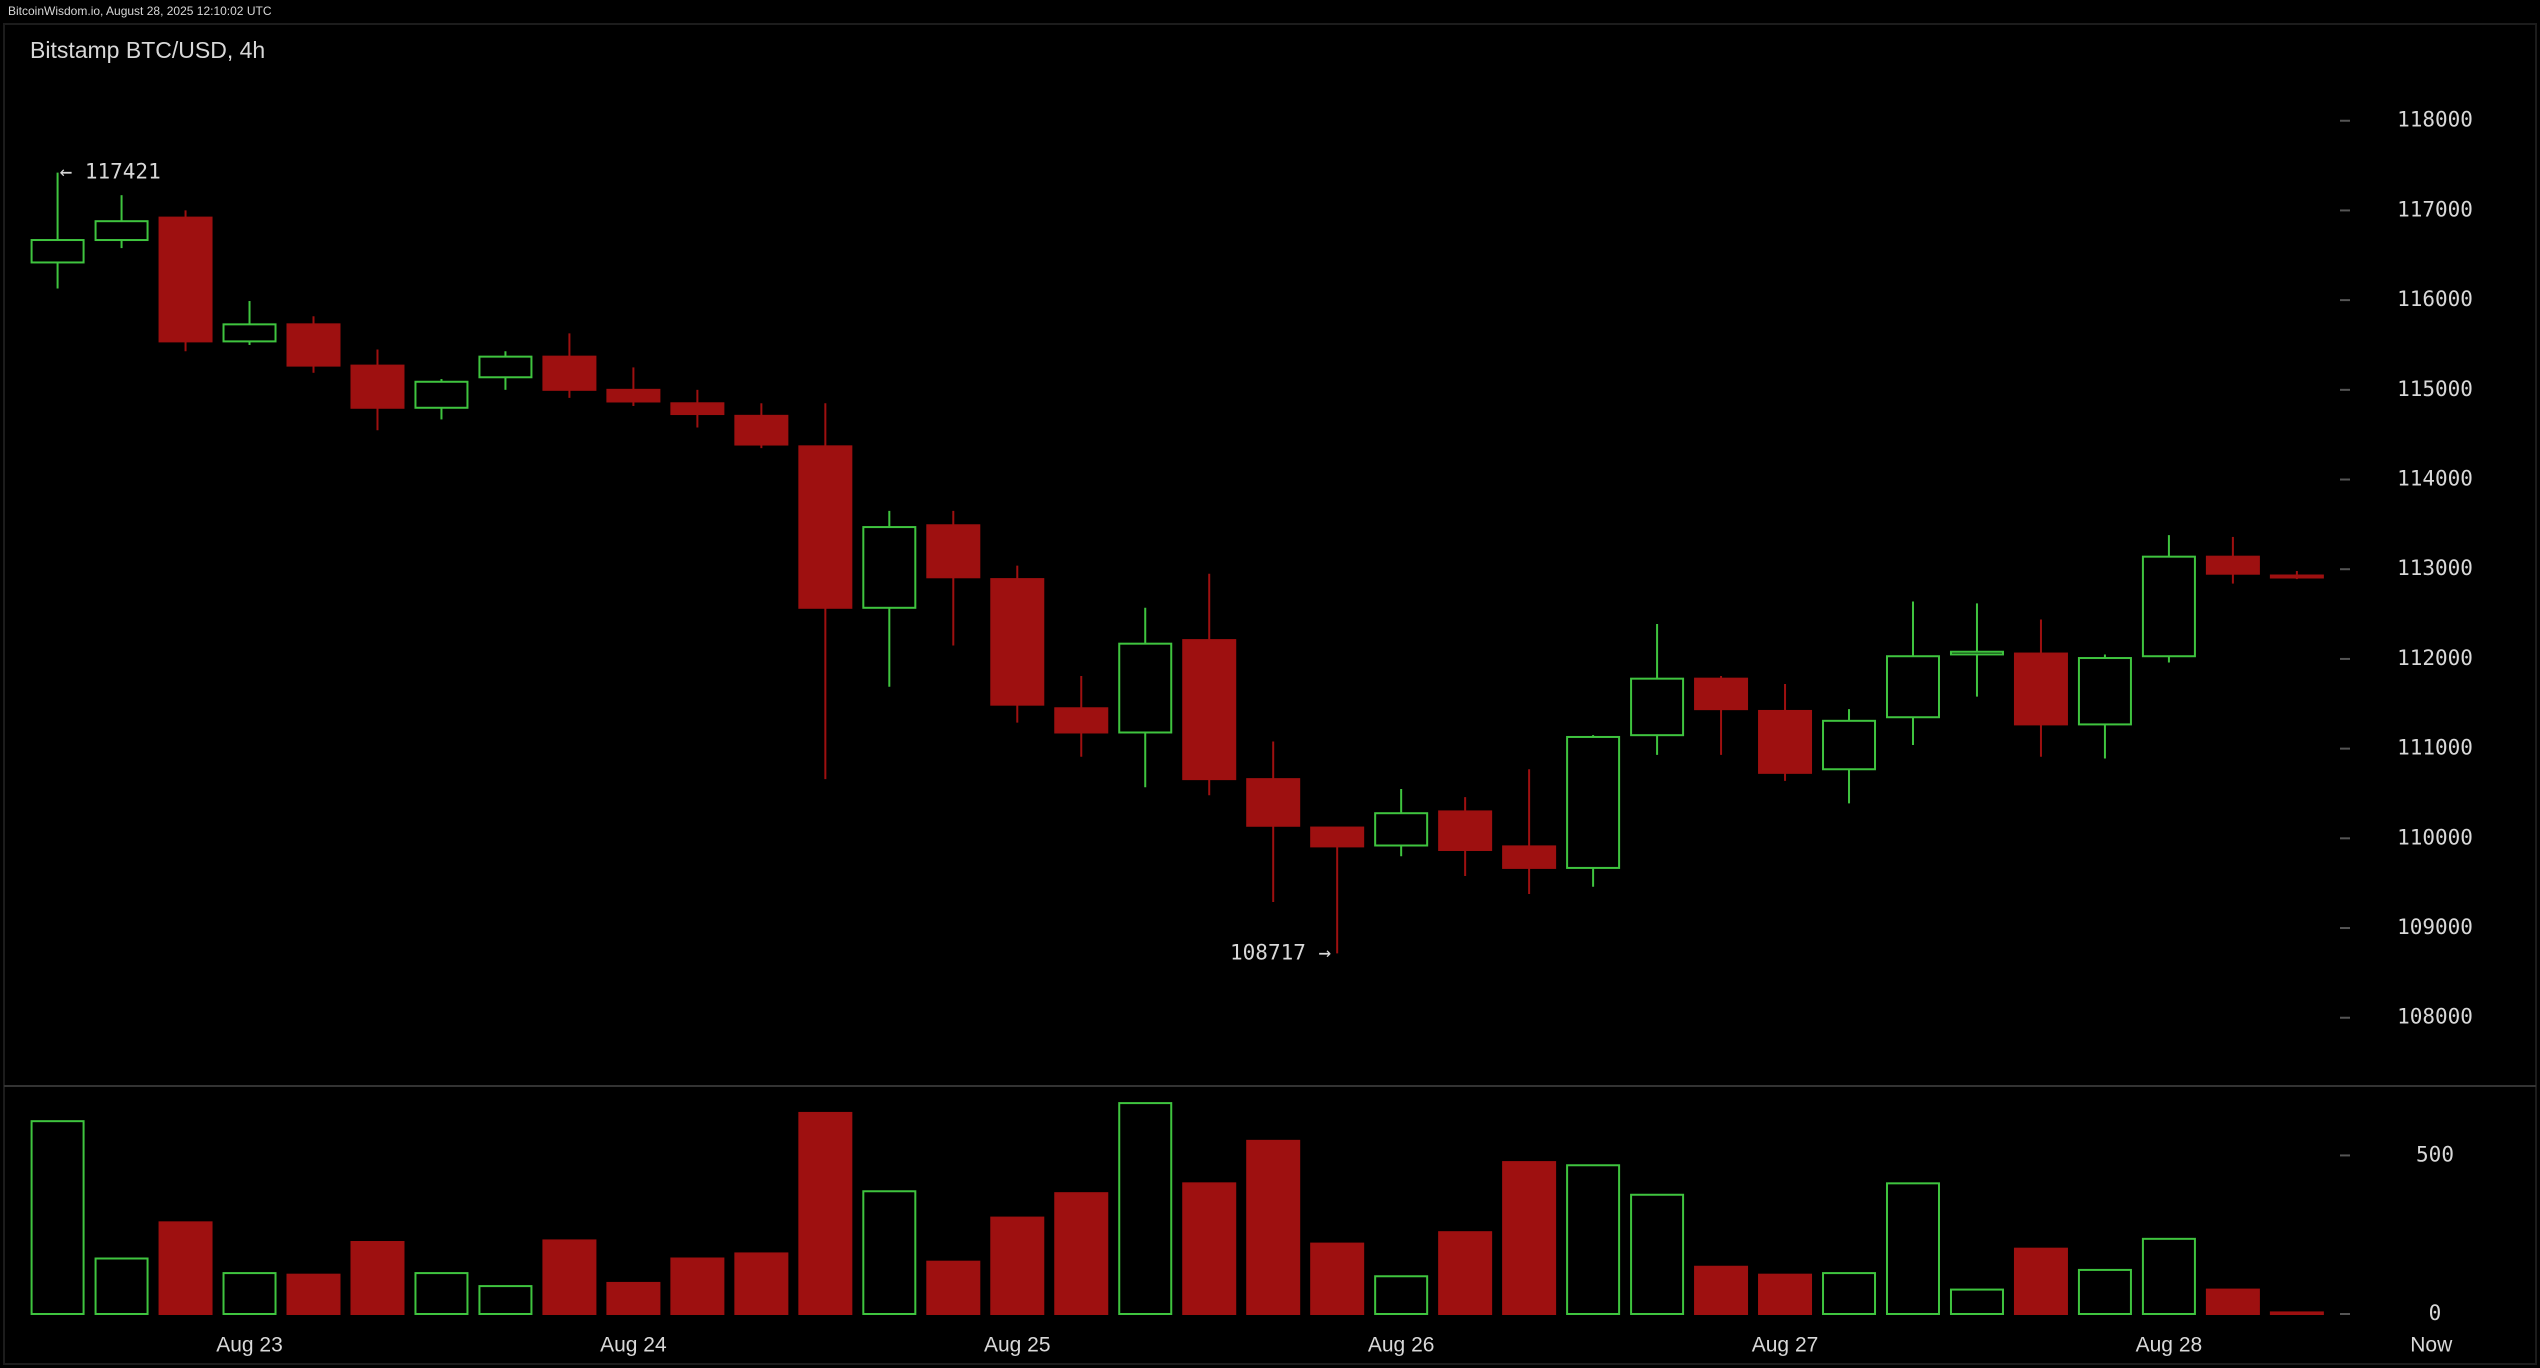 Image resolution: width=2540 pixels, height=1368 pixels. What do you see at coordinates (2435, 748) in the screenshot?
I see `y-tick-label: 111000` at bounding box center [2435, 748].